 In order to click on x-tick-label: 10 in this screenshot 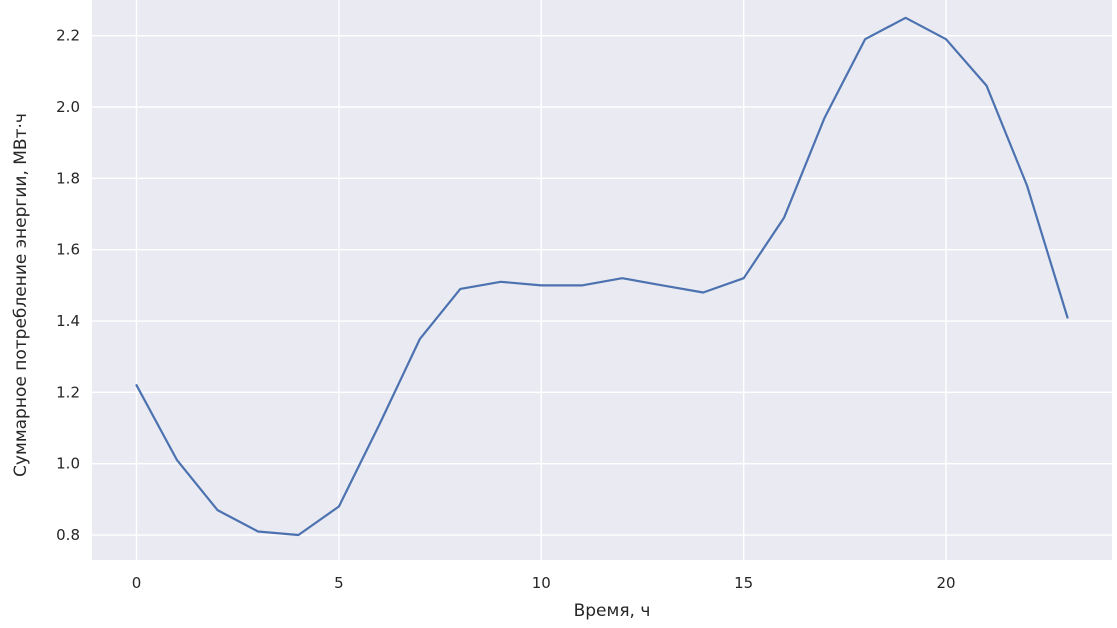, I will do `click(541, 583)`.